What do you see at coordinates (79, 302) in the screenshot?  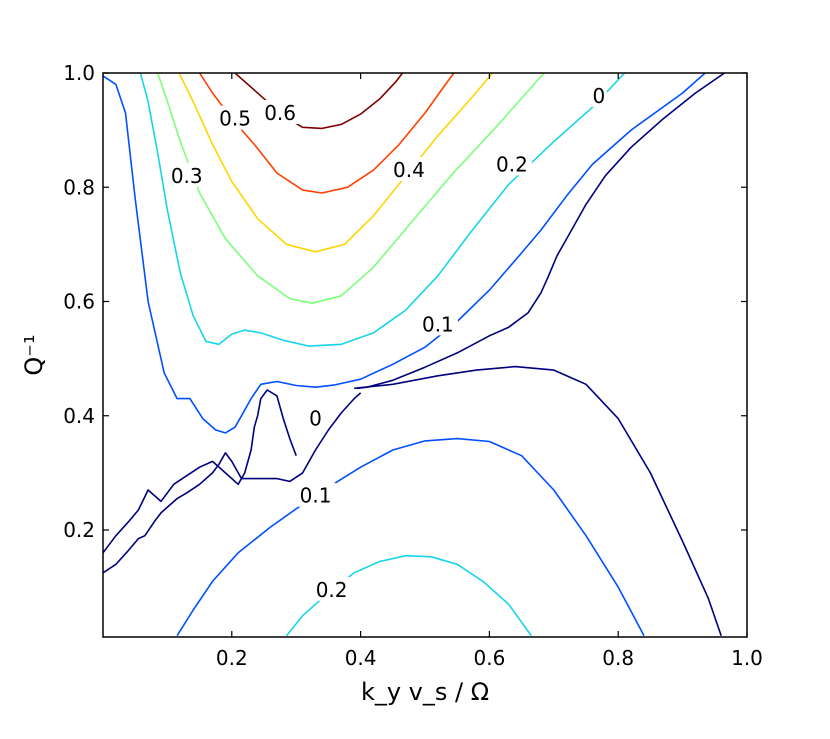 I see `y-tick-label: 0.6` at bounding box center [79, 302].